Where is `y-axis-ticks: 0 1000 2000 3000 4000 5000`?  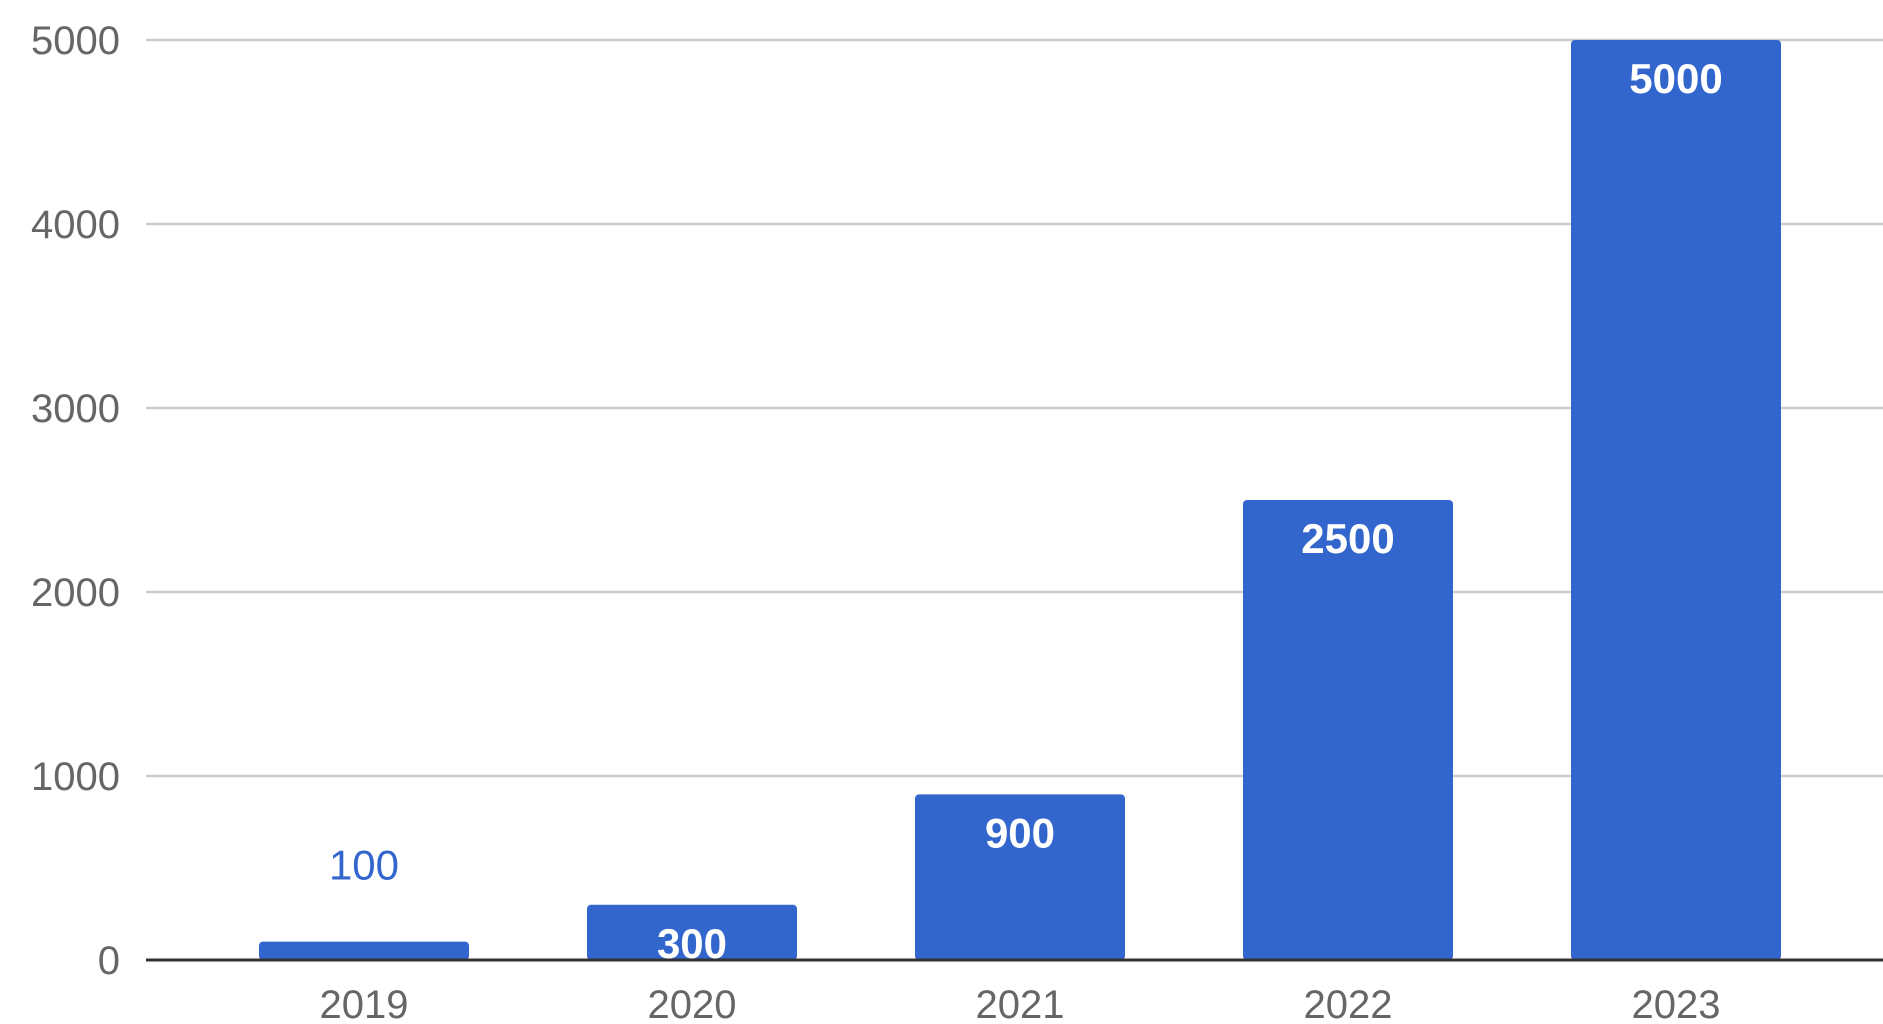 y-axis-ticks: 0 1000 2000 3000 4000 5000 is located at coordinates (75, 501).